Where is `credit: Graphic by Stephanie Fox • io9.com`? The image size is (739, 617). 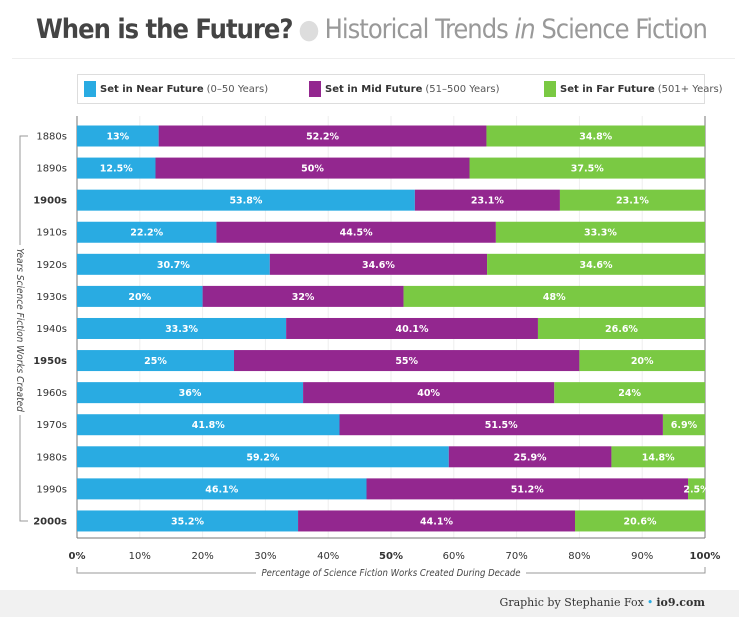 credit: Graphic by Stephanie Fox • io9.com is located at coordinates (602, 602).